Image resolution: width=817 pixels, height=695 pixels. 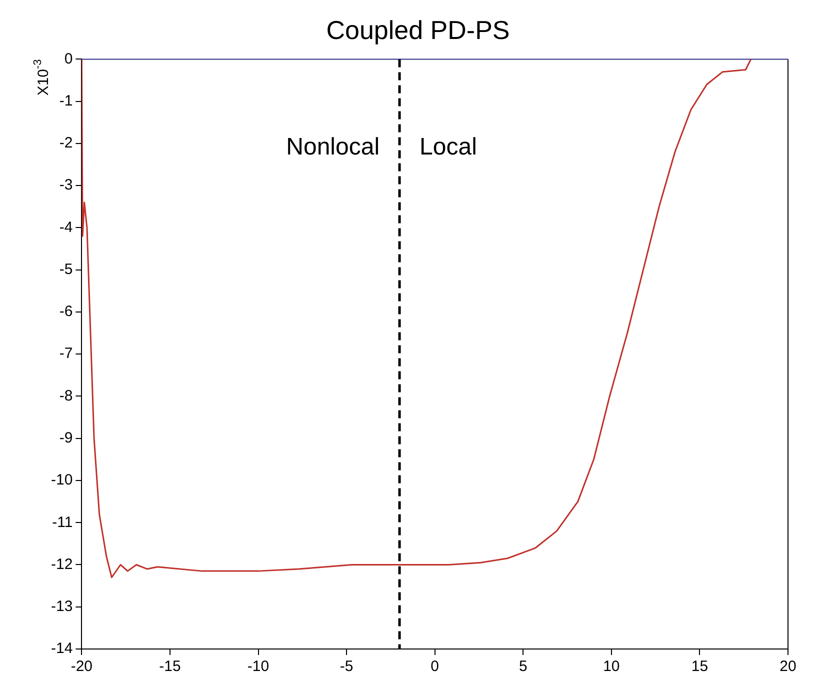 I want to click on x-tick-label: -10, so click(x=258, y=667).